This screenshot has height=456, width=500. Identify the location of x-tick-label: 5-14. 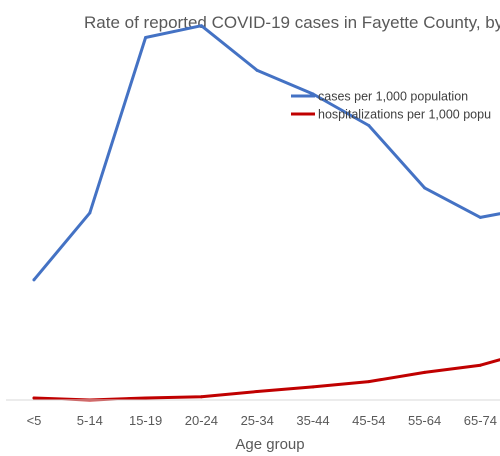
(90, 420).